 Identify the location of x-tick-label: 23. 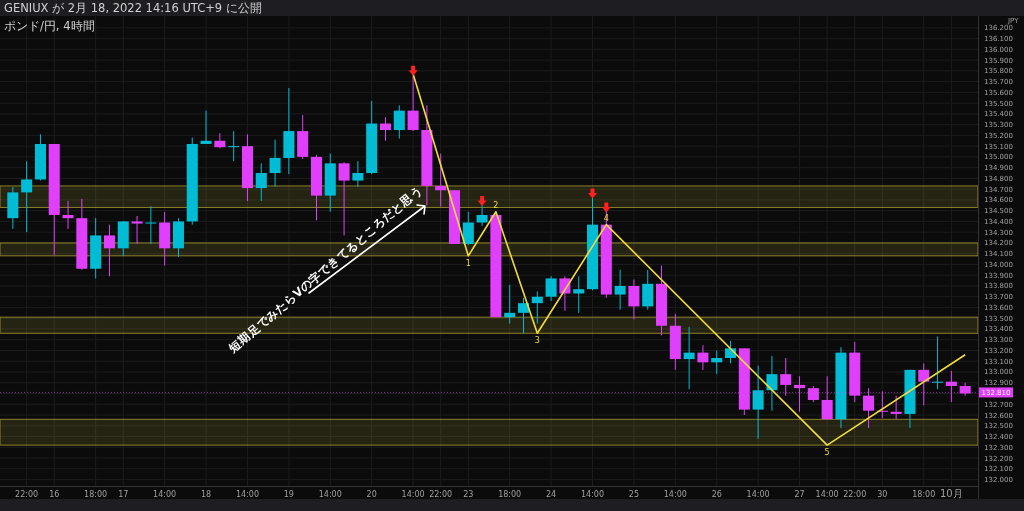
(468, 494).